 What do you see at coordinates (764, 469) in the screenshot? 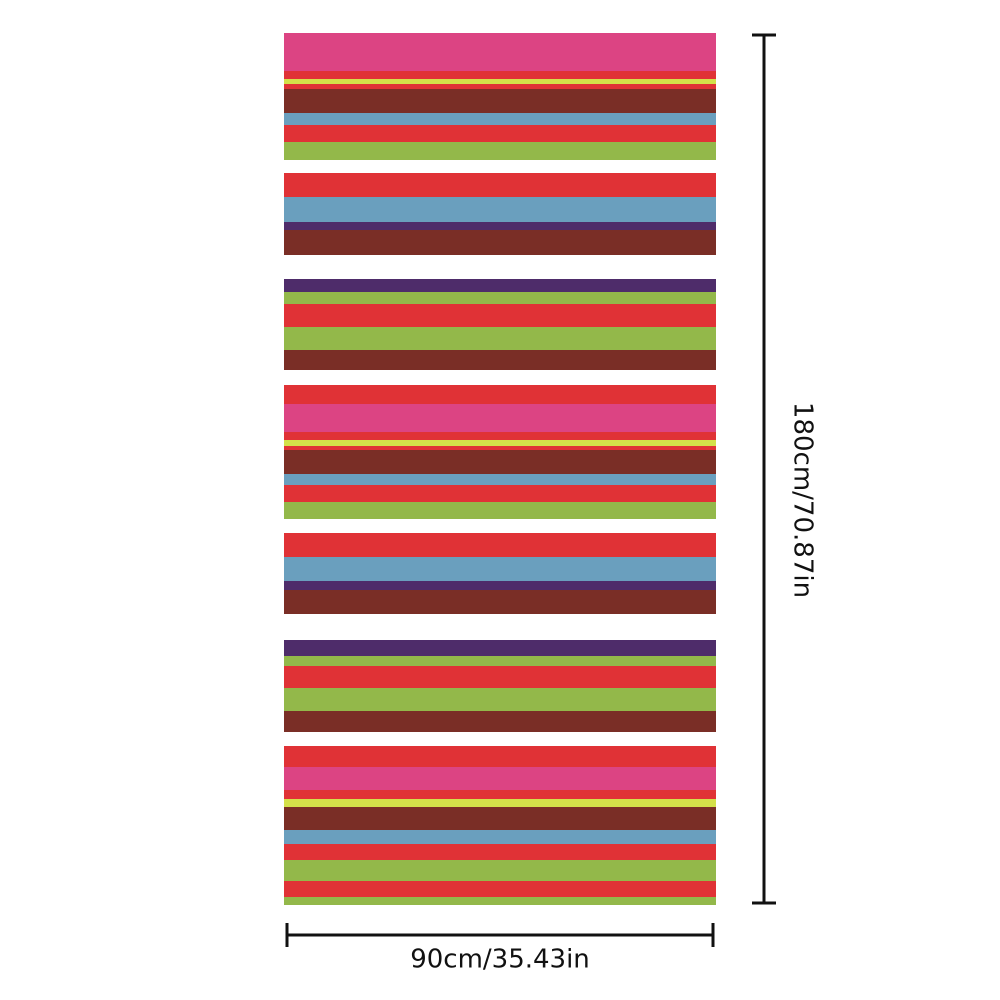
I see `height-dimension` at bounding box center [764, 469].